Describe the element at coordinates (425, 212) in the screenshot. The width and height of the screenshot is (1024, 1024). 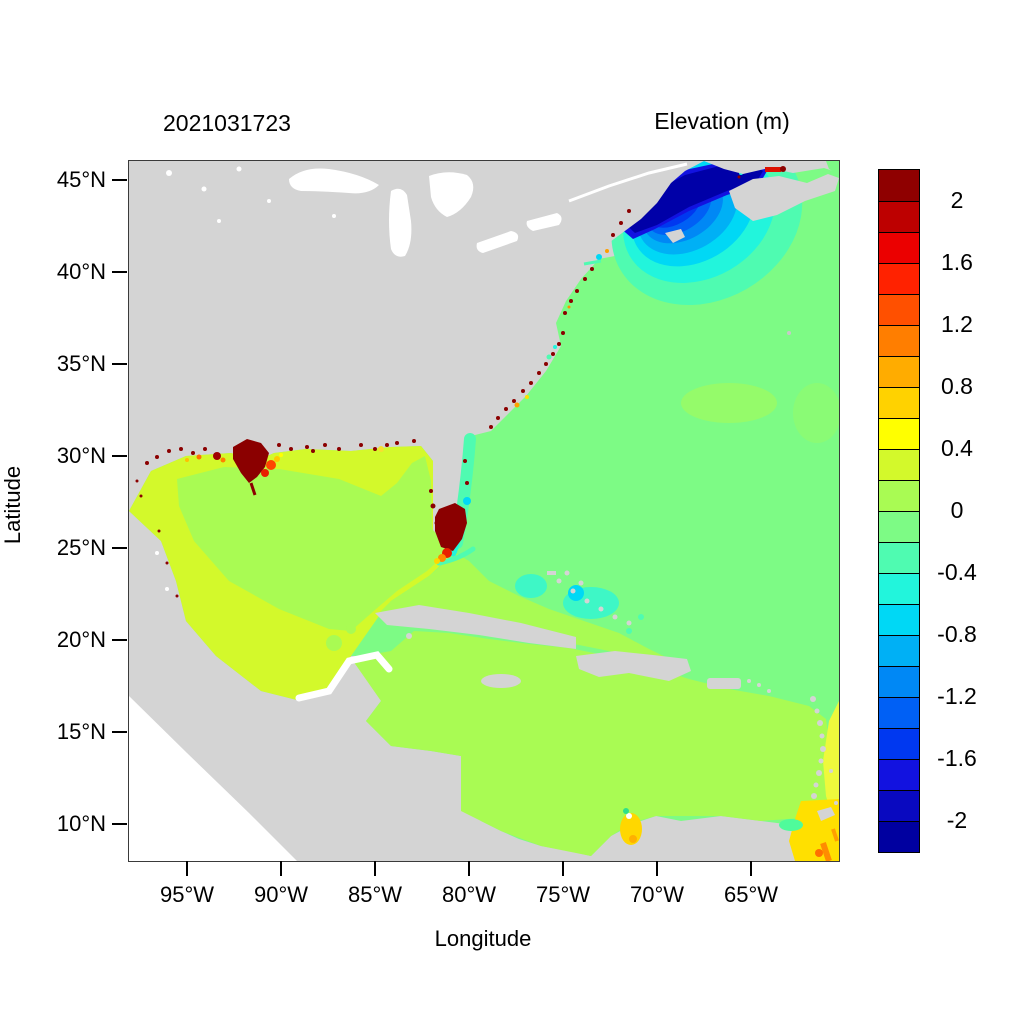
I see `great-lakes` at that location.